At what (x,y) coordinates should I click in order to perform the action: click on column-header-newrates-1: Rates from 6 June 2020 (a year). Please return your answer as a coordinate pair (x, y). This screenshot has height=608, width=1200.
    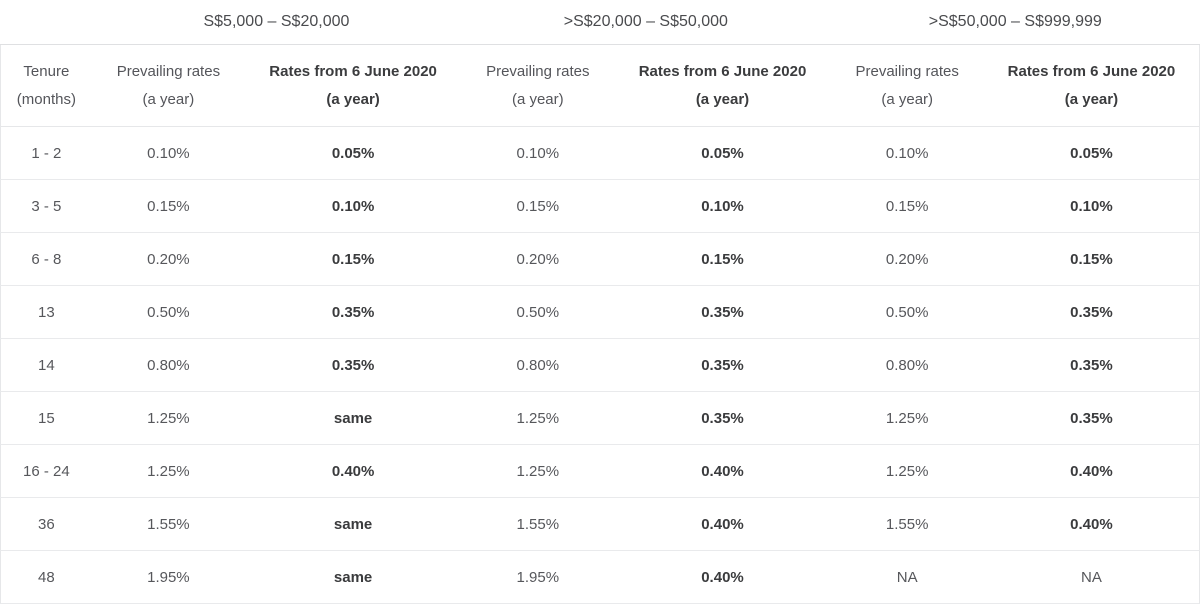
    Looking at the image, I should click on (353, 86).